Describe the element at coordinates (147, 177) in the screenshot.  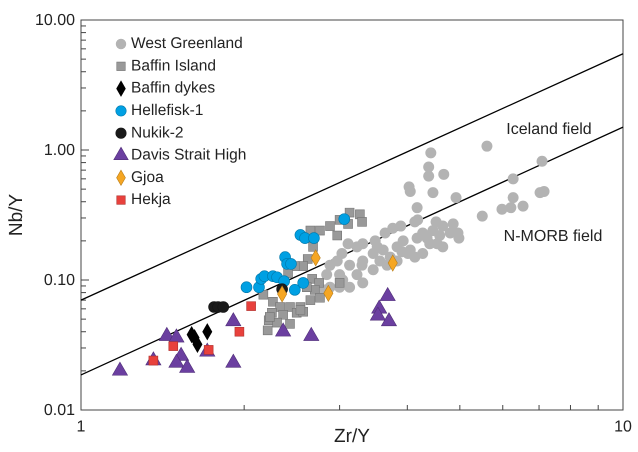
I see `legend-label: Gjoa` at that location.